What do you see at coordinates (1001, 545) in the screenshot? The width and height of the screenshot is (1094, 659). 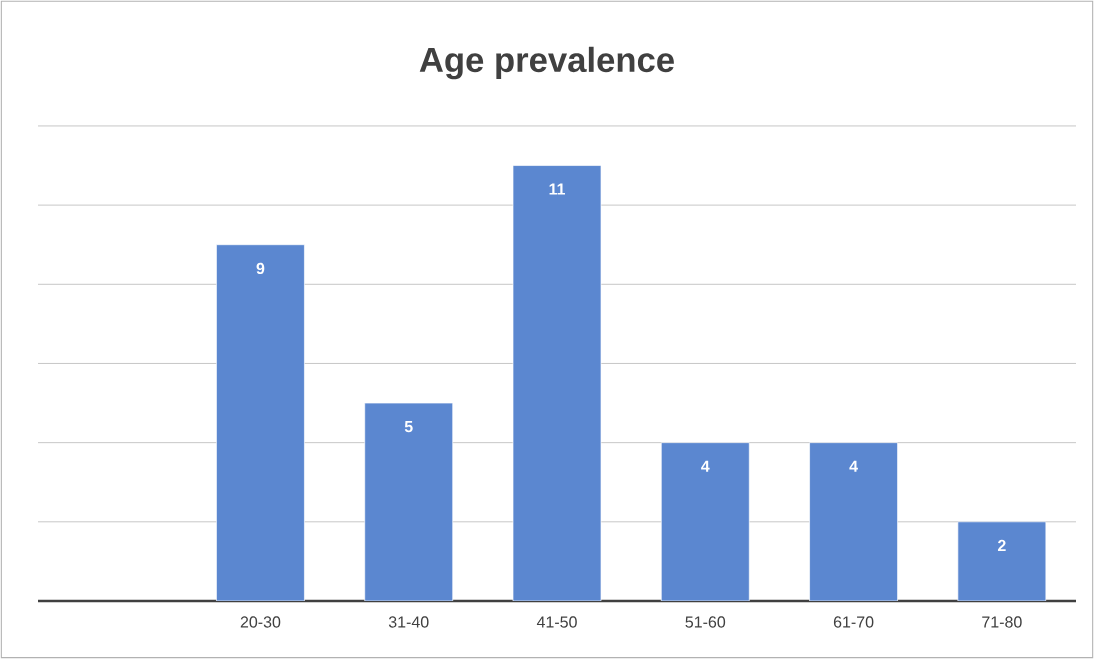 I see `data-label: 2` at bounding box center [1001, 545].